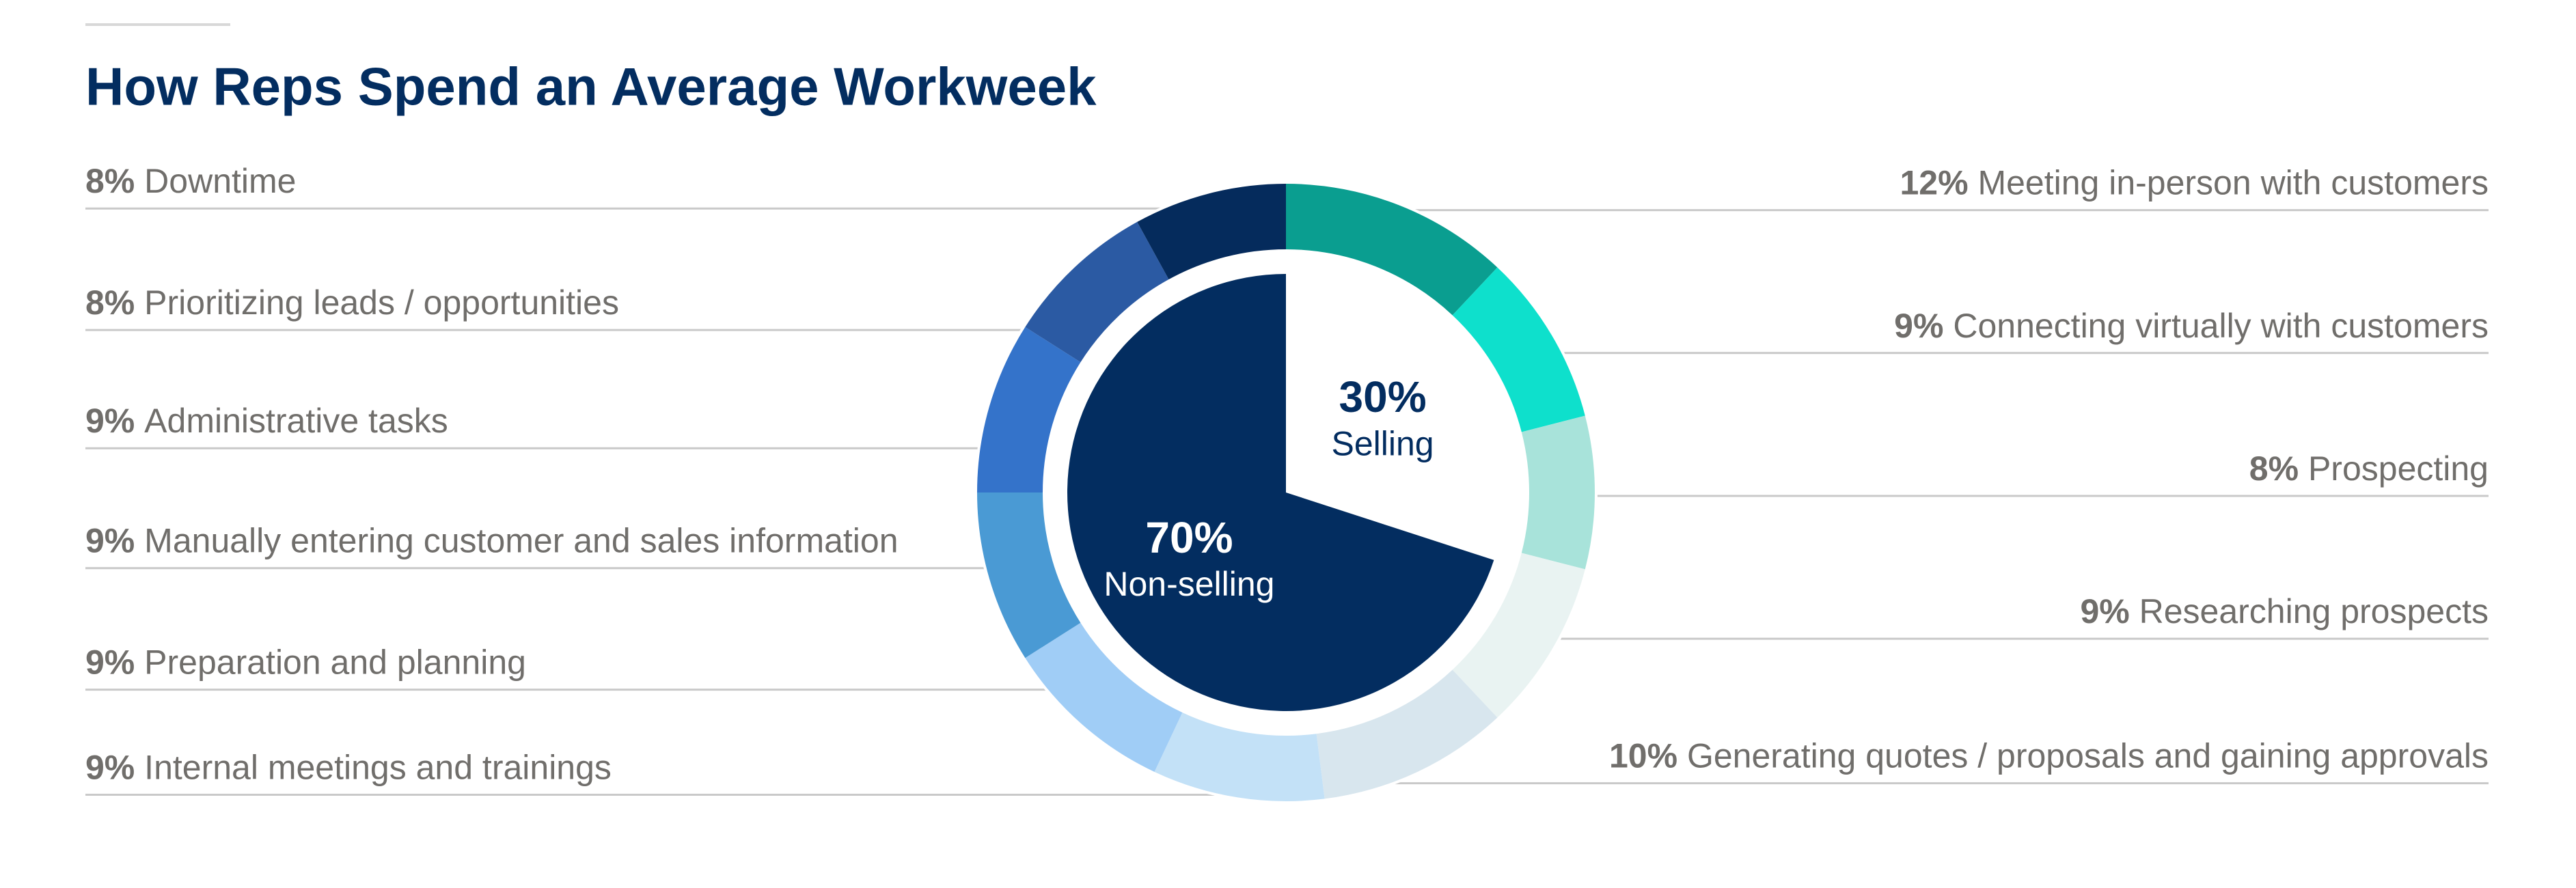  I want to click on pie-label: Selling, so click(1383, 443).